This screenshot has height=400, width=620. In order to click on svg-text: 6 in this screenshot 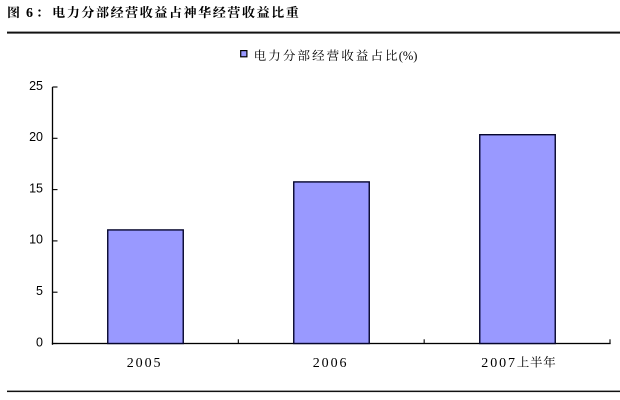, I will do `click(29, 13)`.